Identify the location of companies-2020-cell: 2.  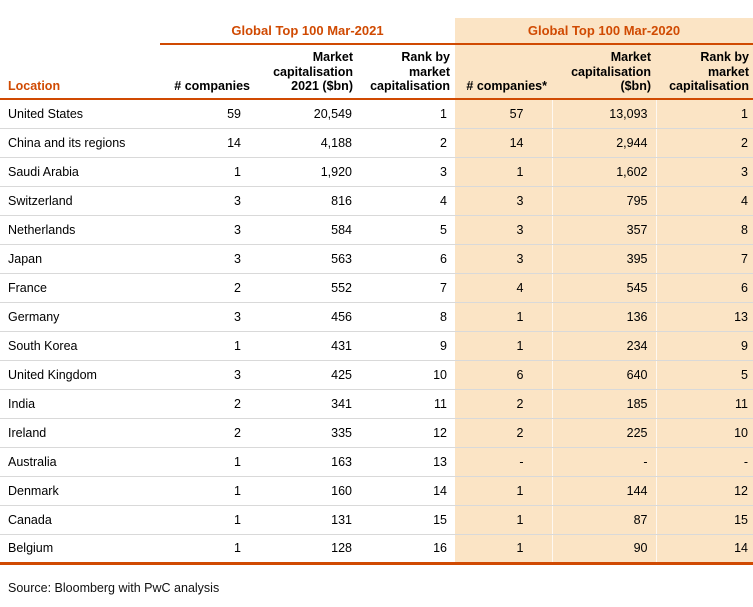
(503, 433).